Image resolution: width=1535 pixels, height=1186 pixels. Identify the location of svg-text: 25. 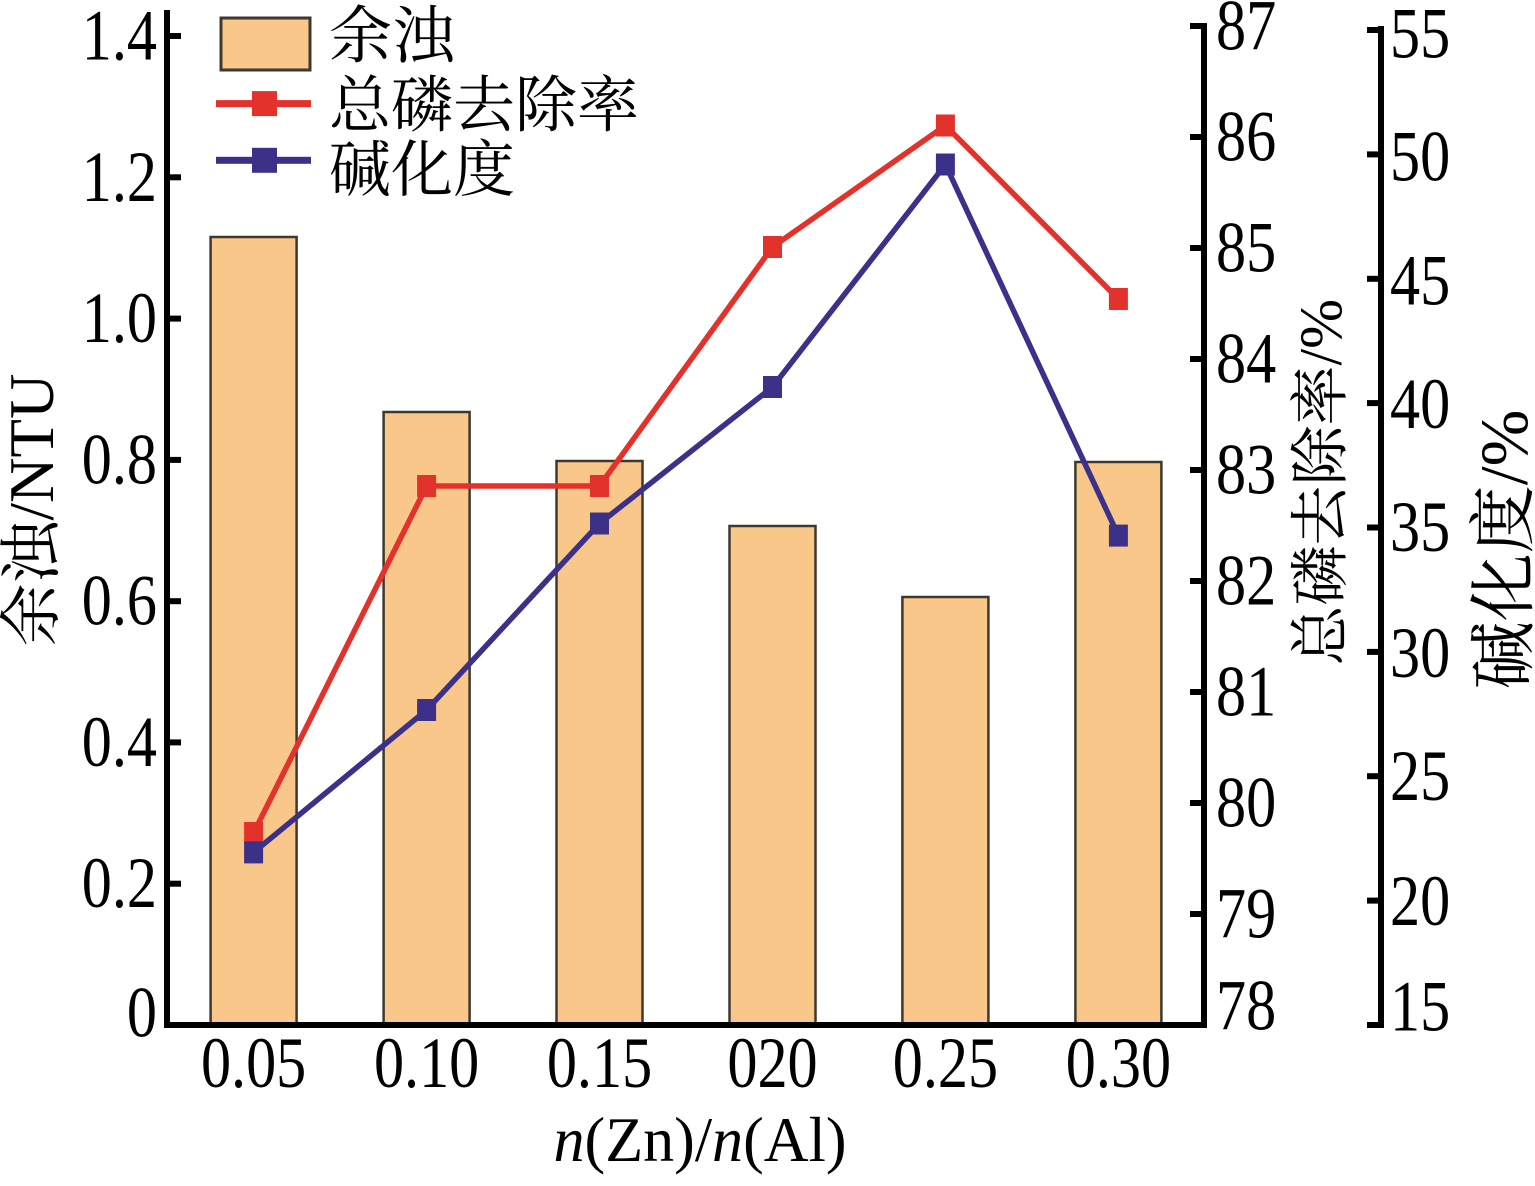
(1420, 776).